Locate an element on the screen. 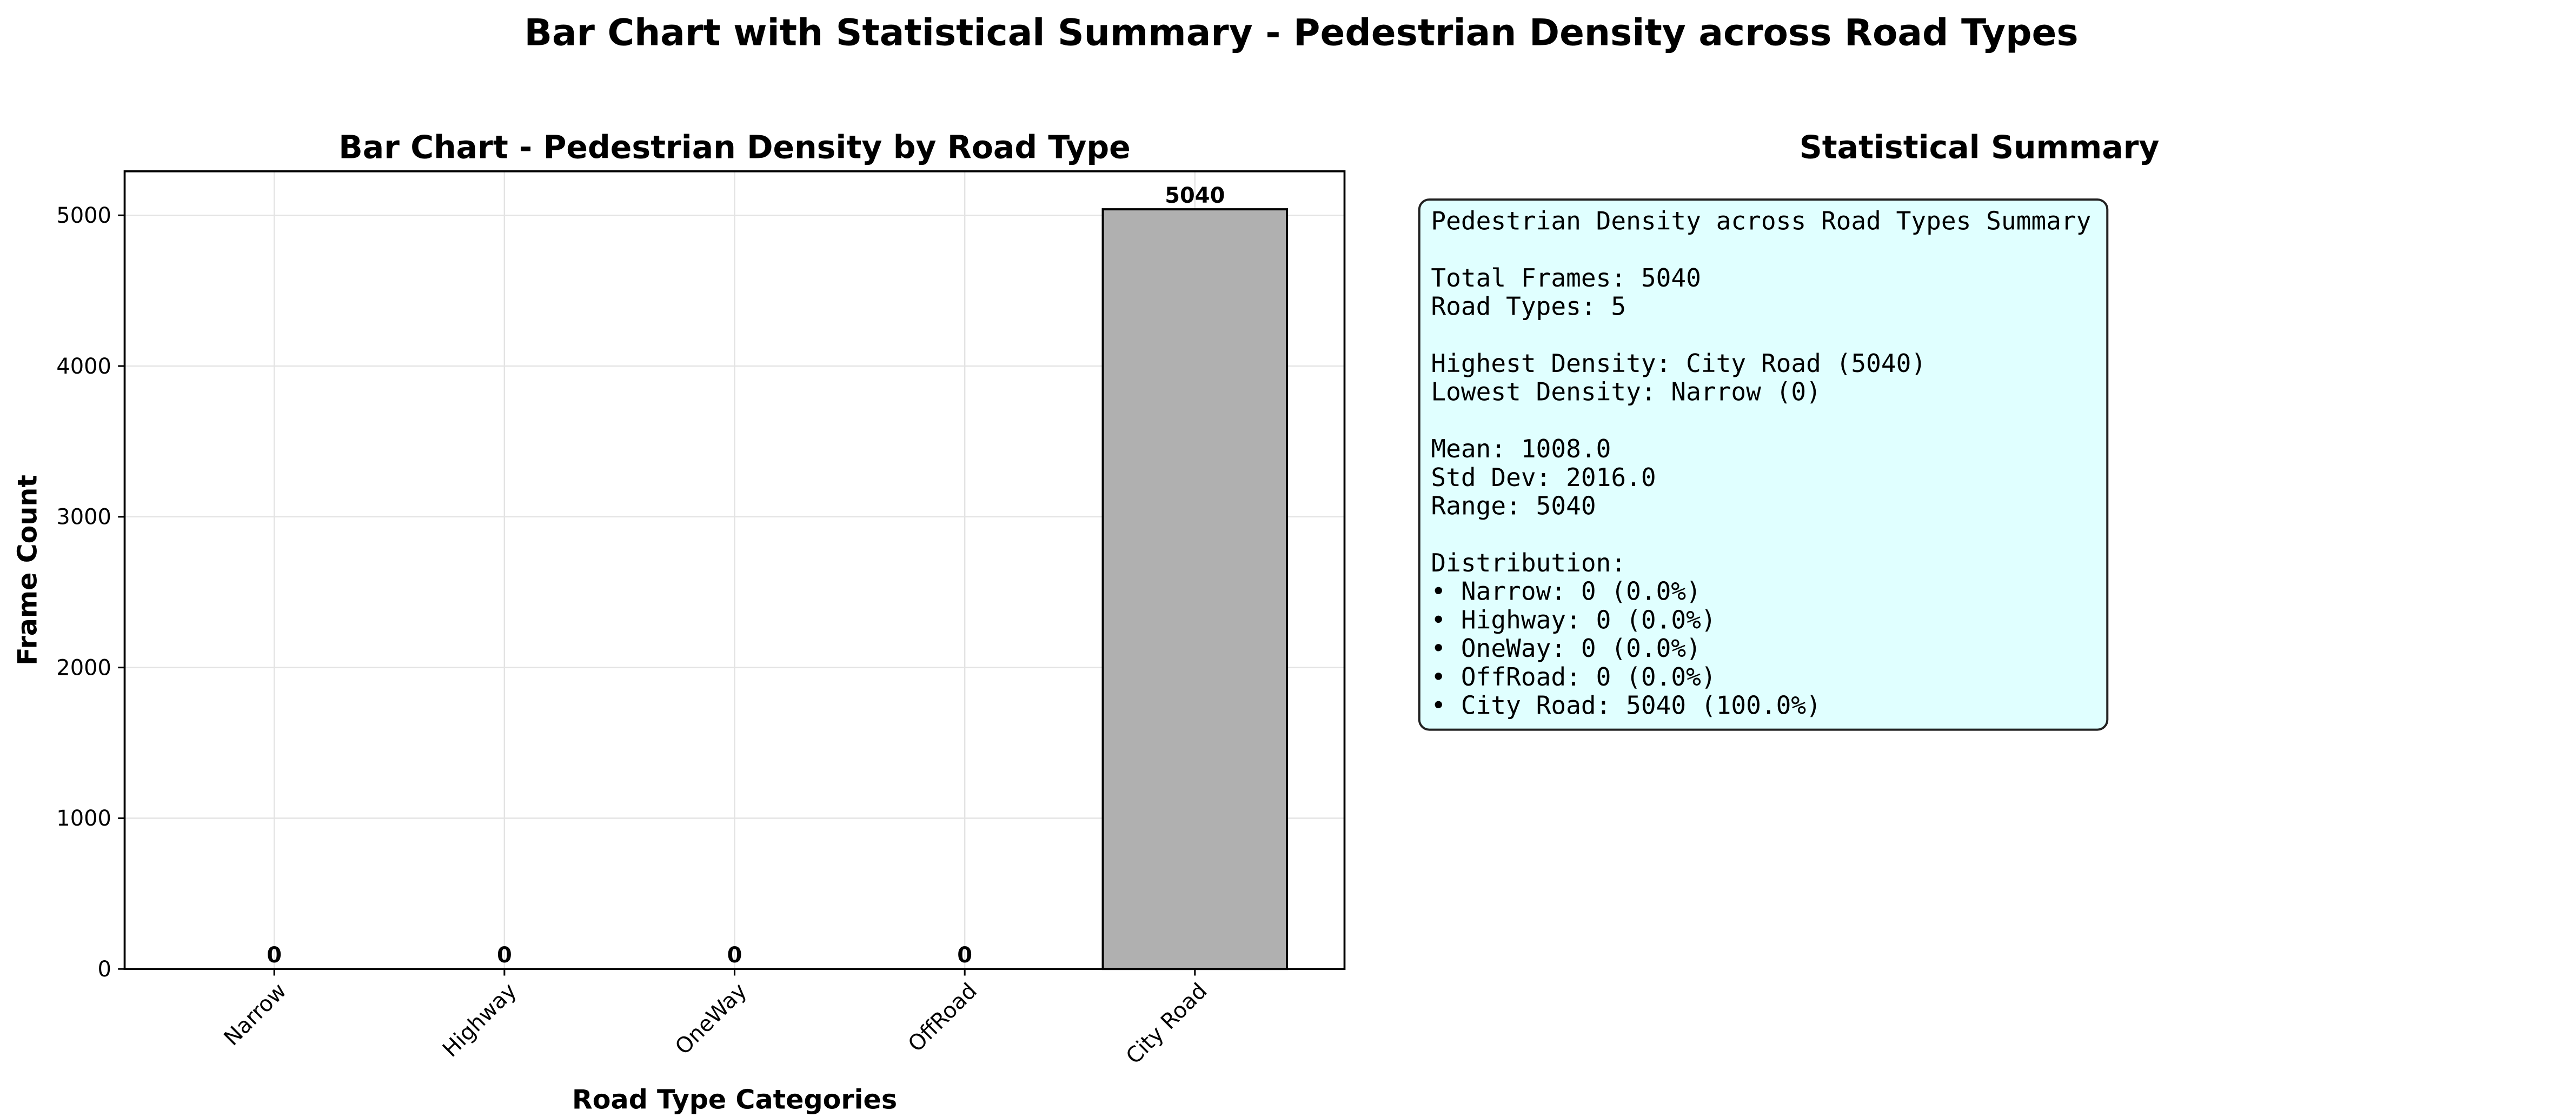 The height and width of the screenshot is (1117, 2576). y-tick-label: 3000 is located at coordinates (83, 517).